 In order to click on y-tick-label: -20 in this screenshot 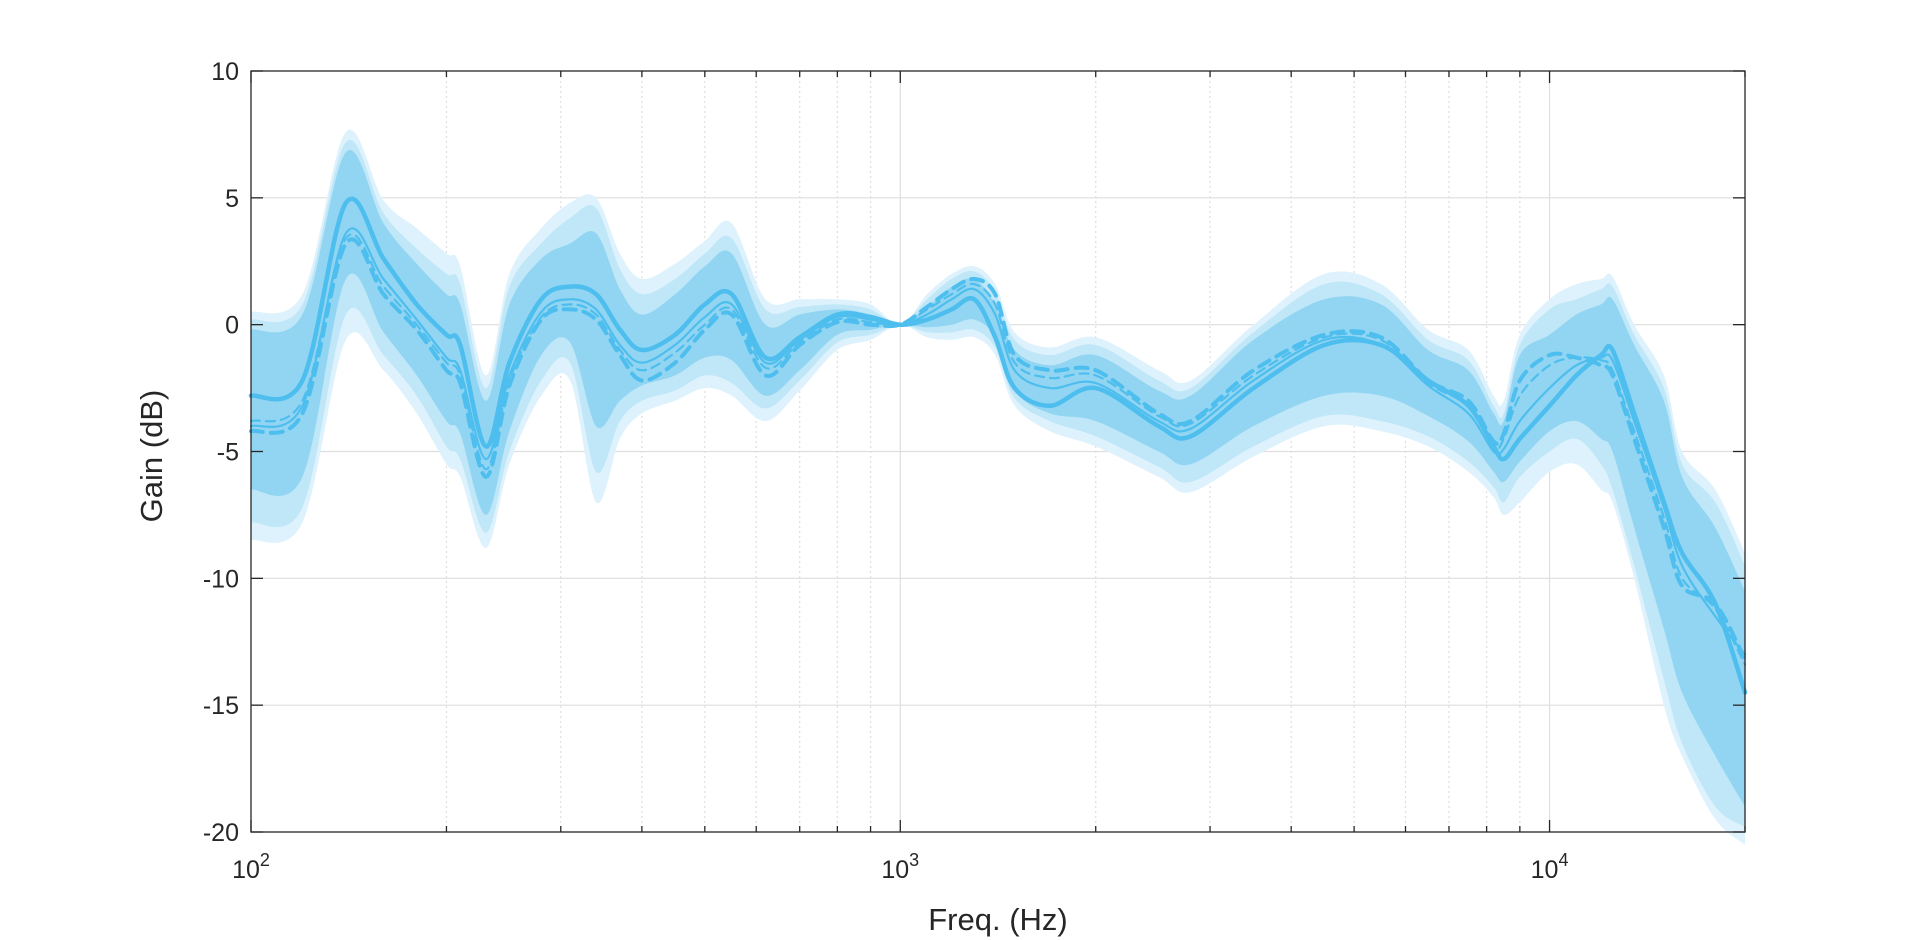, I will do `click(221, 833)`.